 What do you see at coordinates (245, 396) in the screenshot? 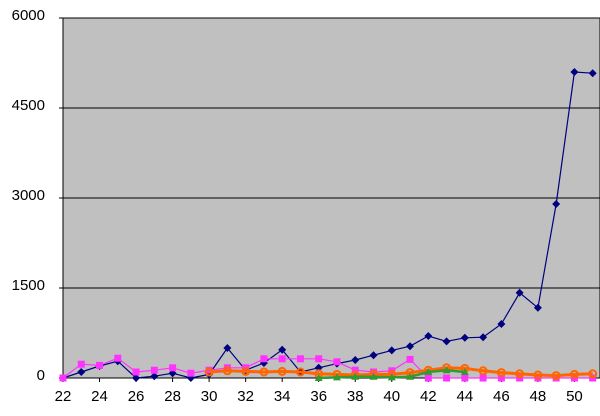
I see `x-tick-label: 32` at bounding box center [245, 396].